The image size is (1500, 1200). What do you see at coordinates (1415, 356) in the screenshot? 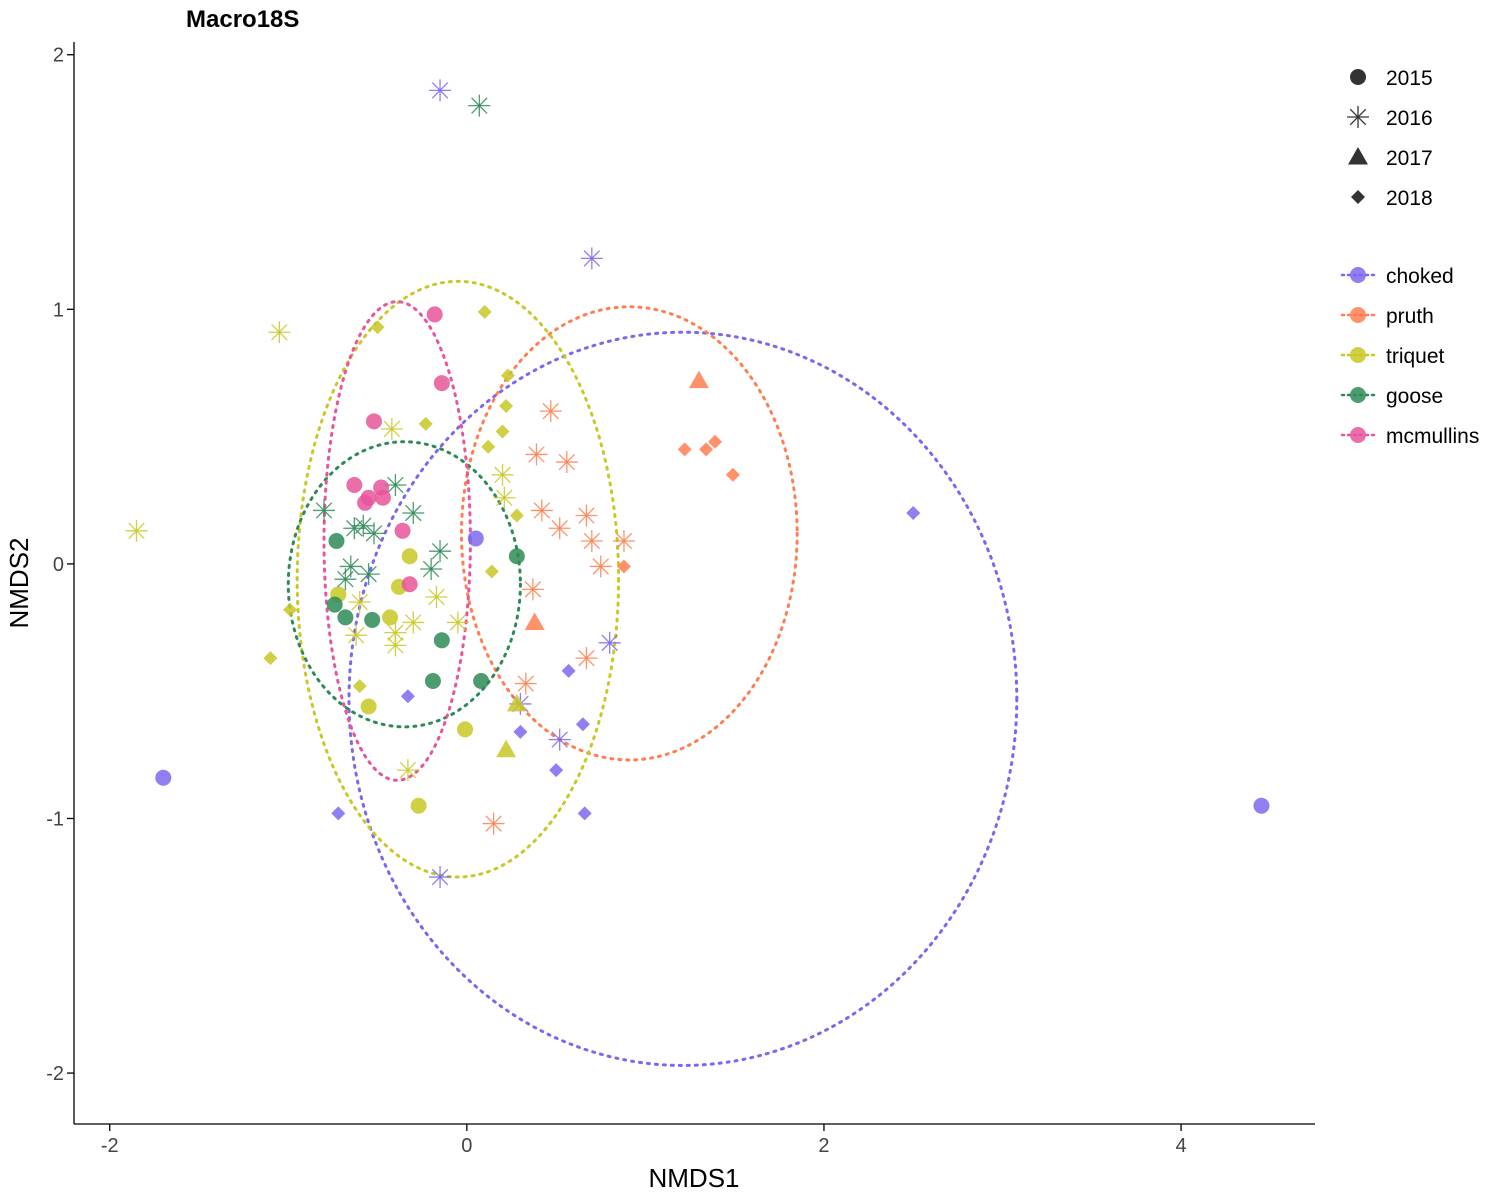
I see `legend-label-triquet: triquet` at bounding box center [1415, 356].